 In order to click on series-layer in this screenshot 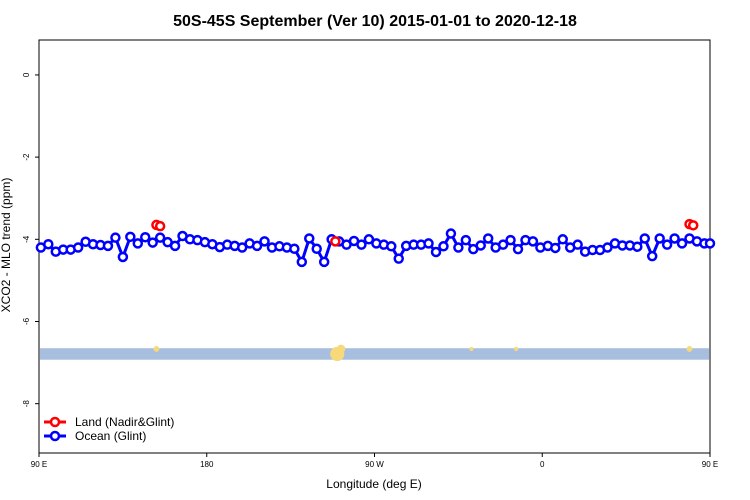, I will do `click(375, 243)`.